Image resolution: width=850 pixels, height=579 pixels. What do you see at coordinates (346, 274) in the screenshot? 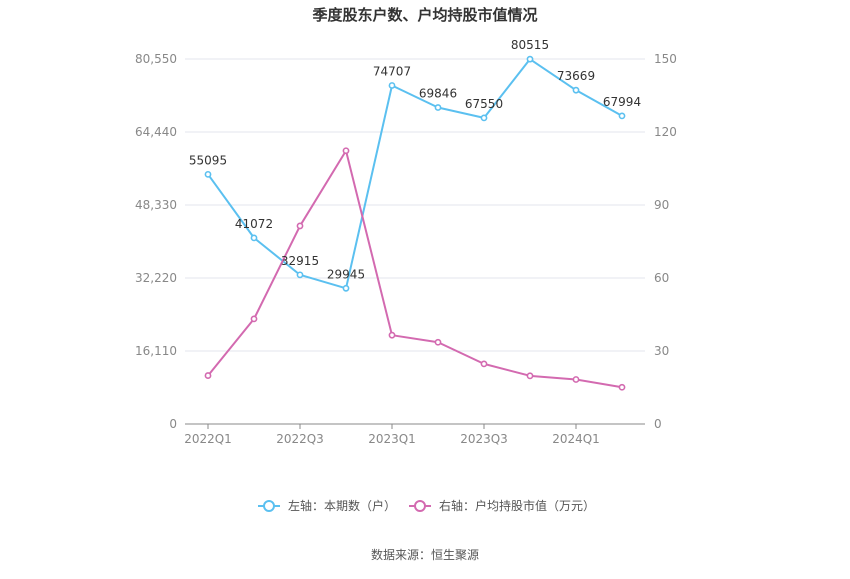
I see `data-label: 29945` at bounding box center [346, 274].